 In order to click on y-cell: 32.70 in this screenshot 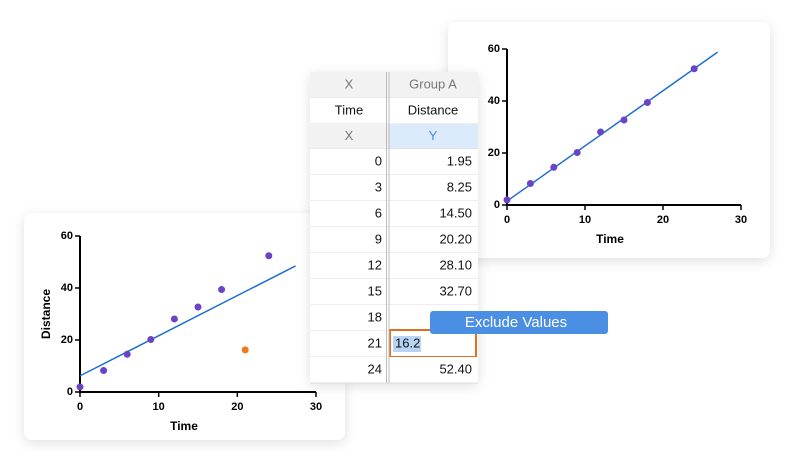, I will do `click(455, 290)`.